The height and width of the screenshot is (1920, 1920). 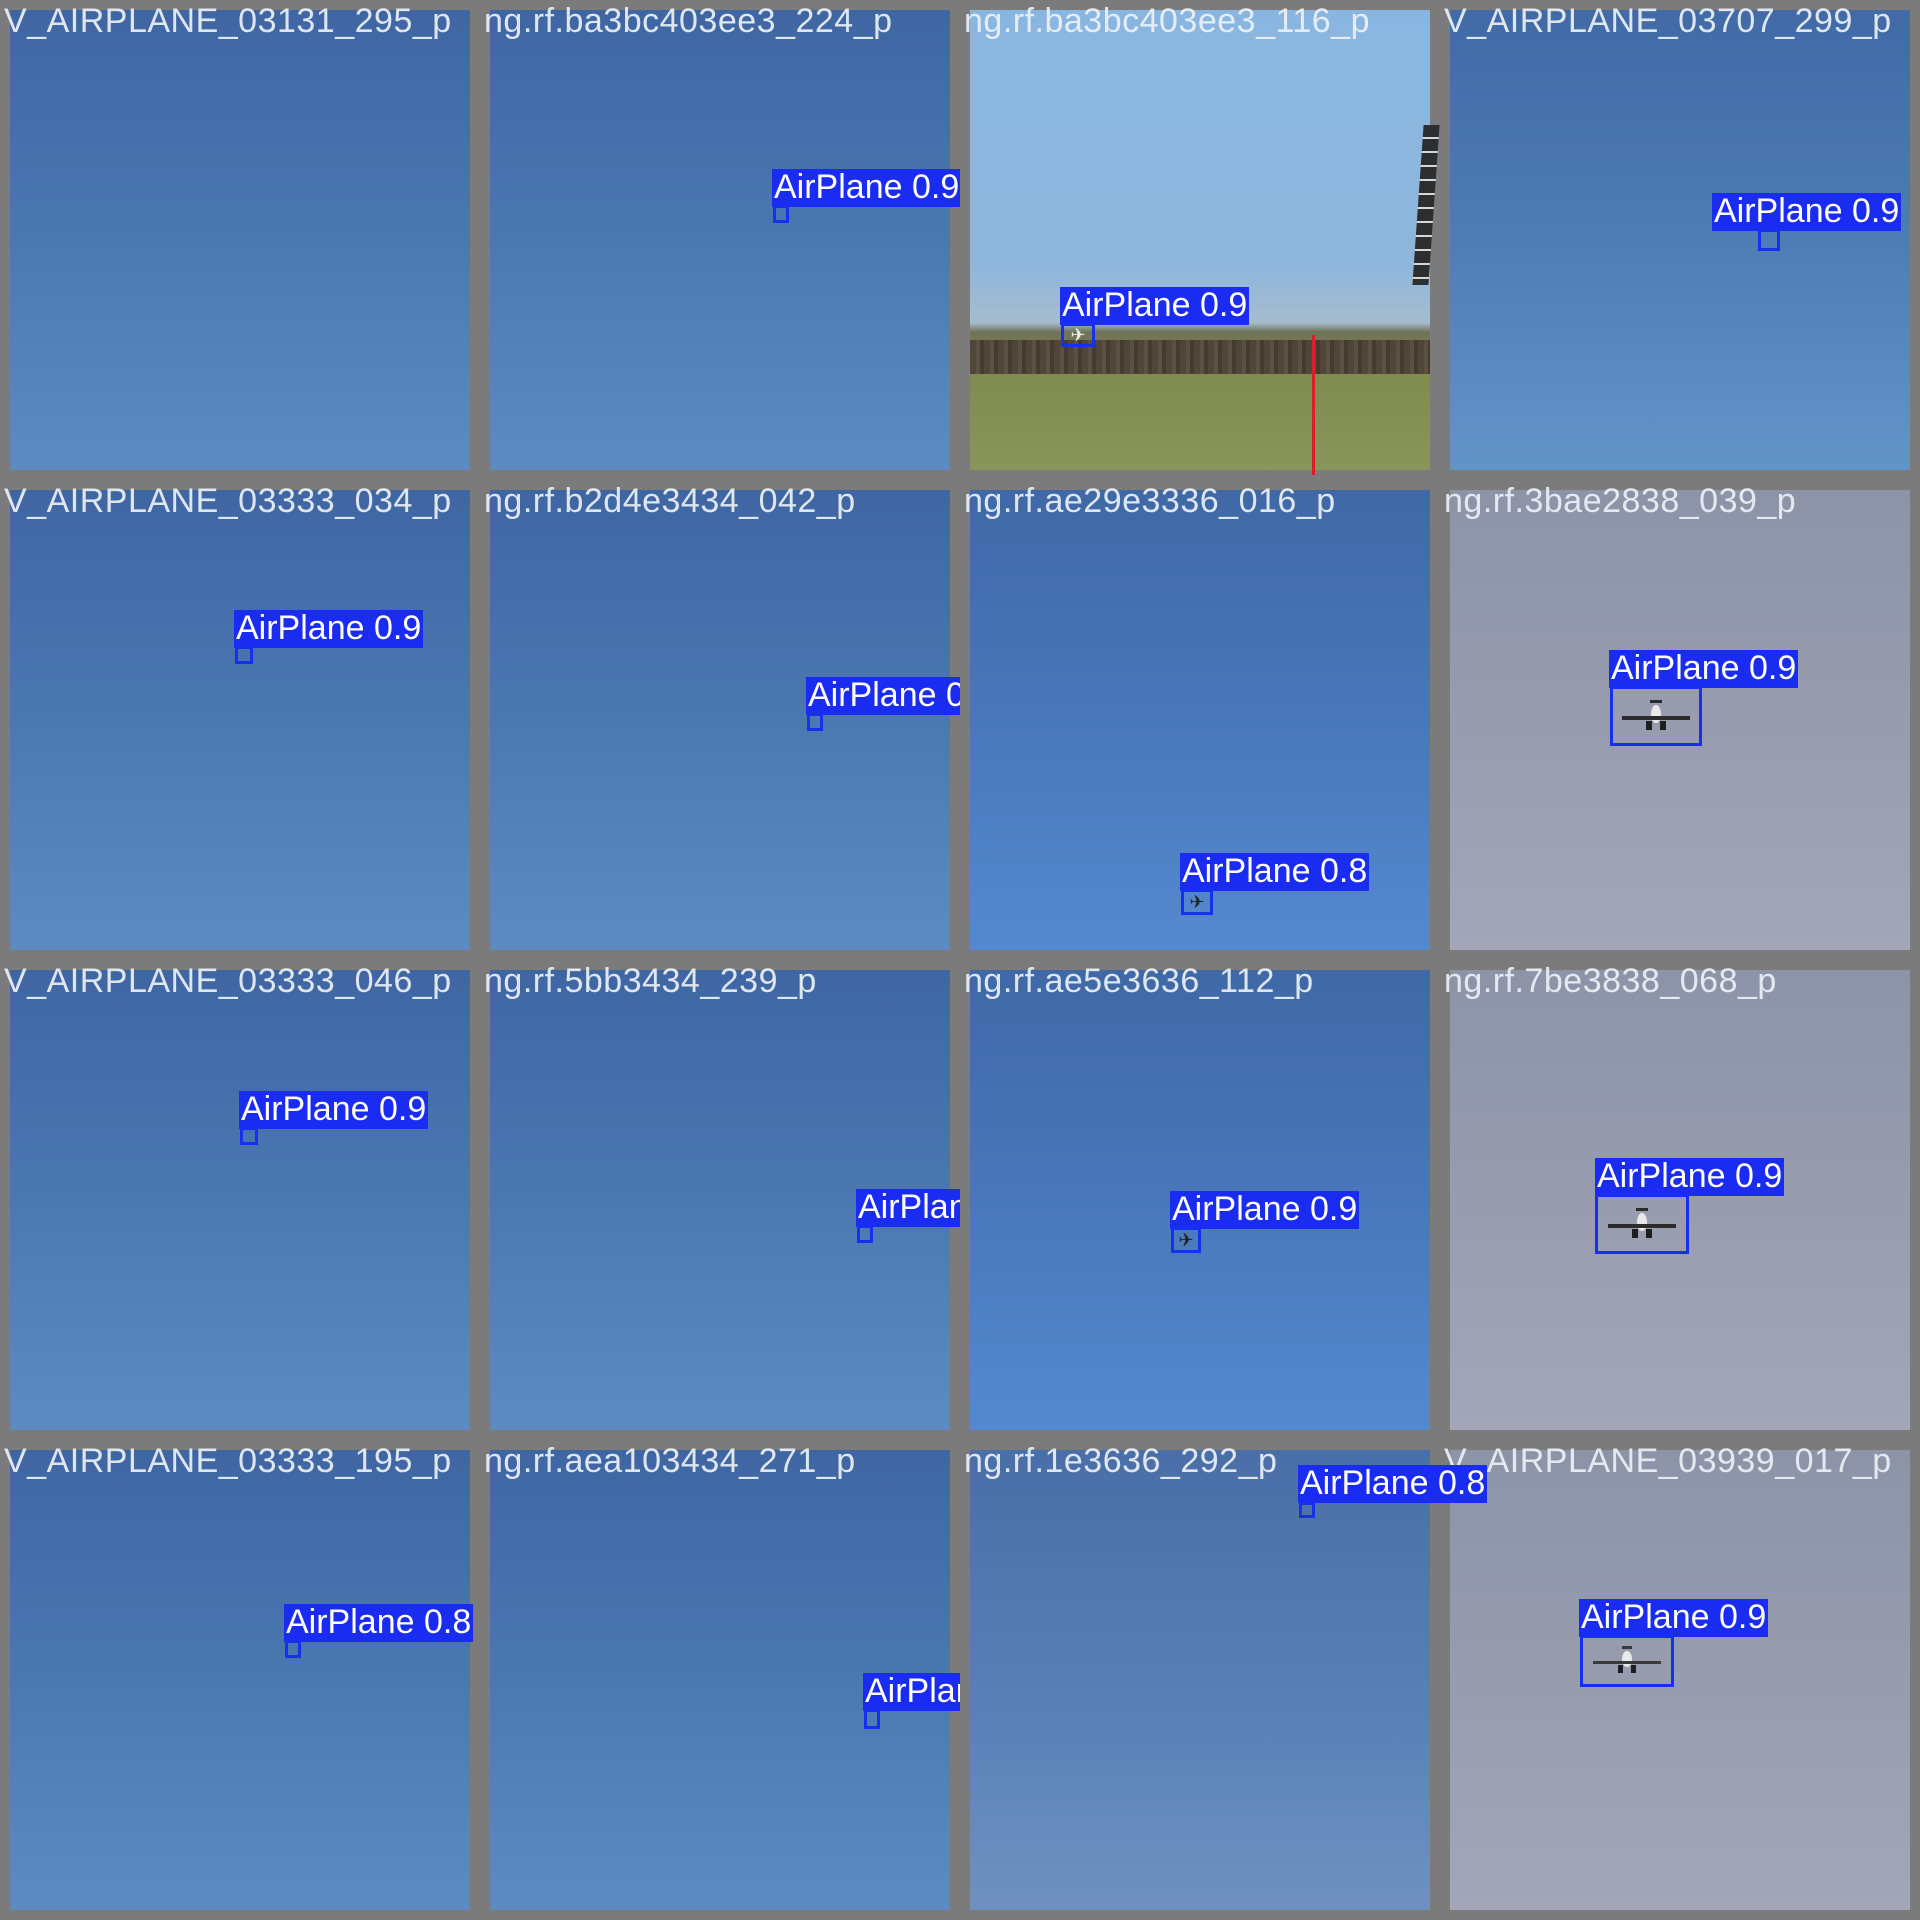 I want to click on filename-label: V_AIRPLANE_03707_299_p, so click(x=1668, y=21).